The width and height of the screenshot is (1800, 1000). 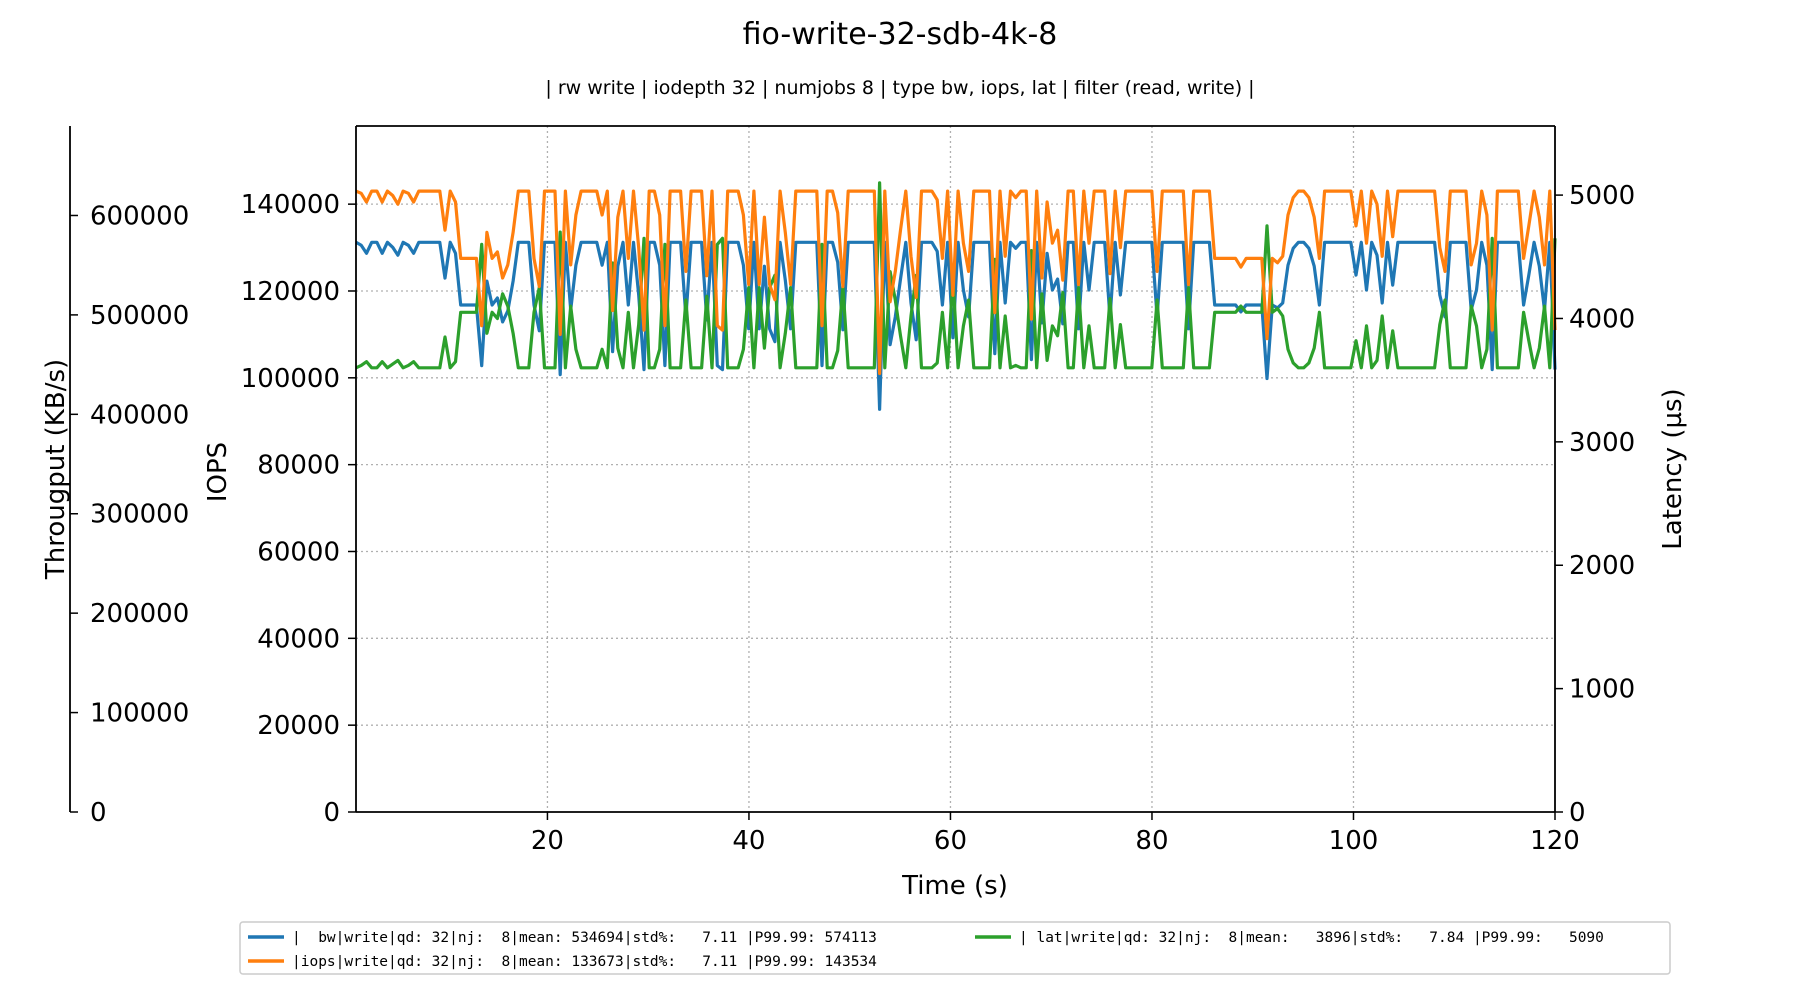 What do you see at coordinates (1555, 841) in the screenshot?
I see `x-tick-label: 120` at bounding box center [1555, 841].